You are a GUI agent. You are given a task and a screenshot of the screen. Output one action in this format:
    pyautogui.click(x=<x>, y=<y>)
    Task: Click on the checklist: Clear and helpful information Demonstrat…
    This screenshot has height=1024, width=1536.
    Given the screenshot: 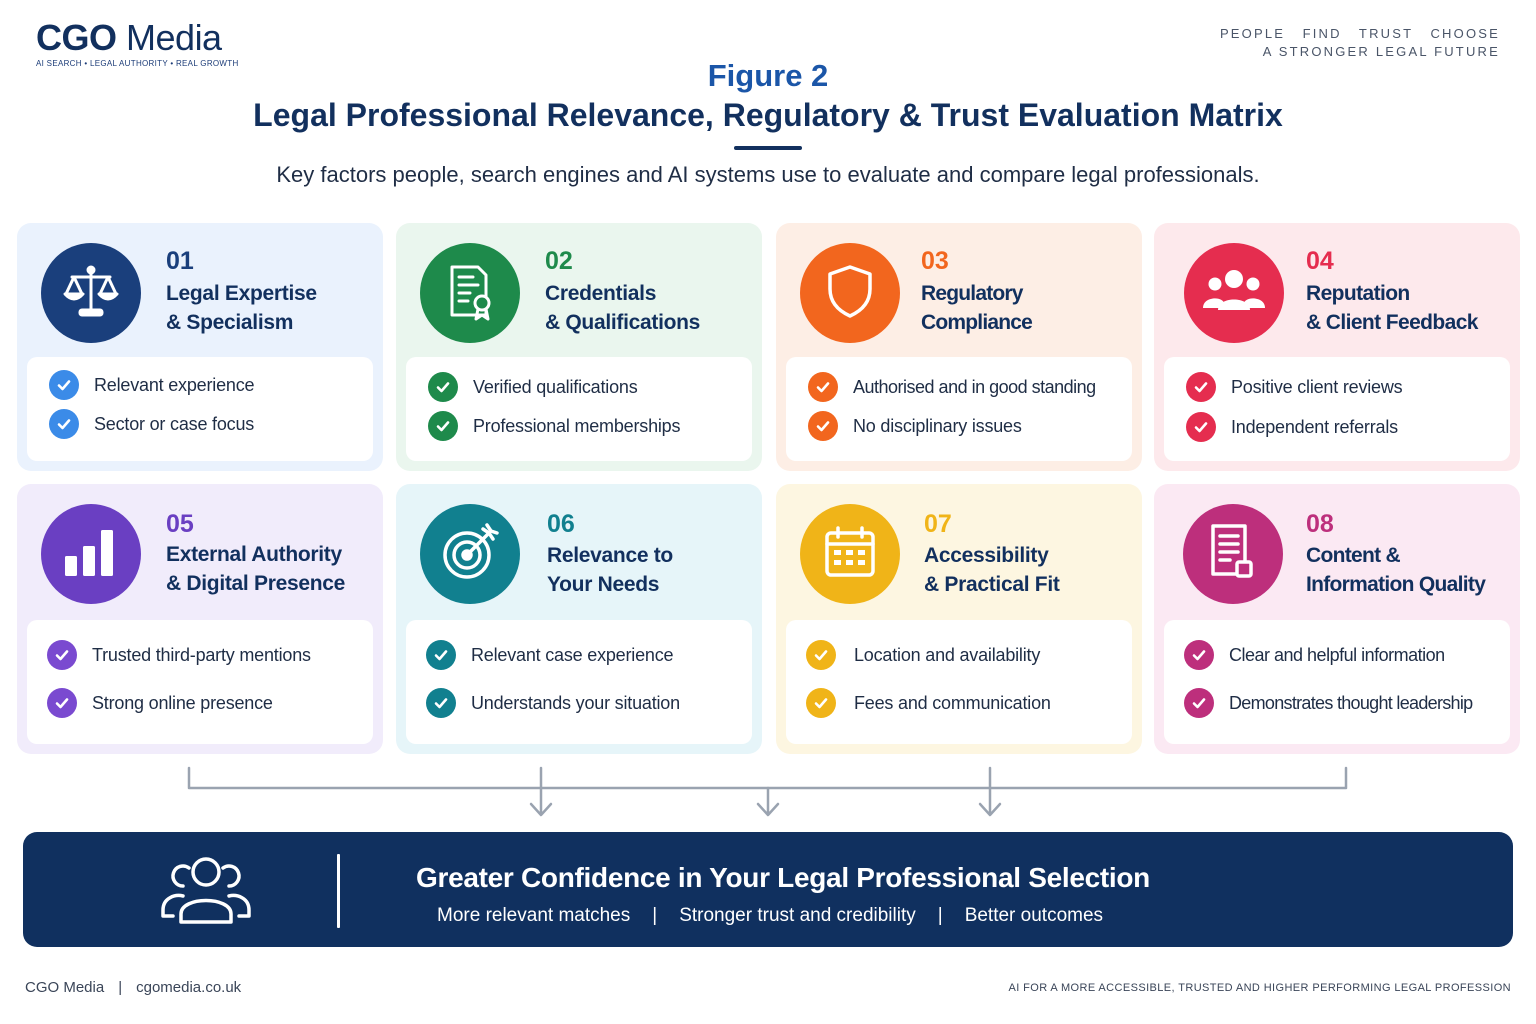 What is the action you would take?
    pyautogui.click(x=1337, y=682)
    